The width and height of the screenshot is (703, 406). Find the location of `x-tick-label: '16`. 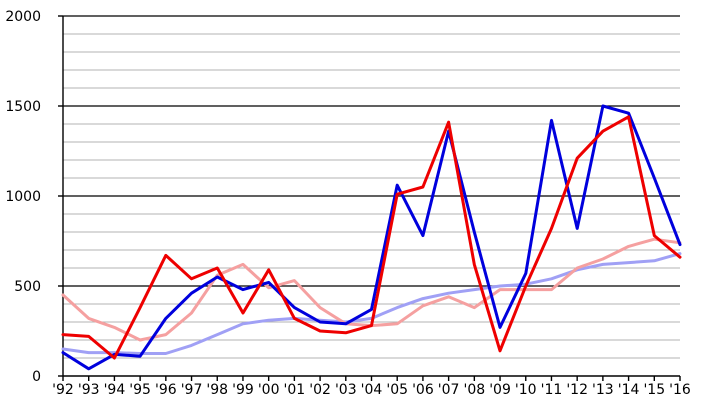

x-tick-label: '16 is located at coordinates (680, 390).